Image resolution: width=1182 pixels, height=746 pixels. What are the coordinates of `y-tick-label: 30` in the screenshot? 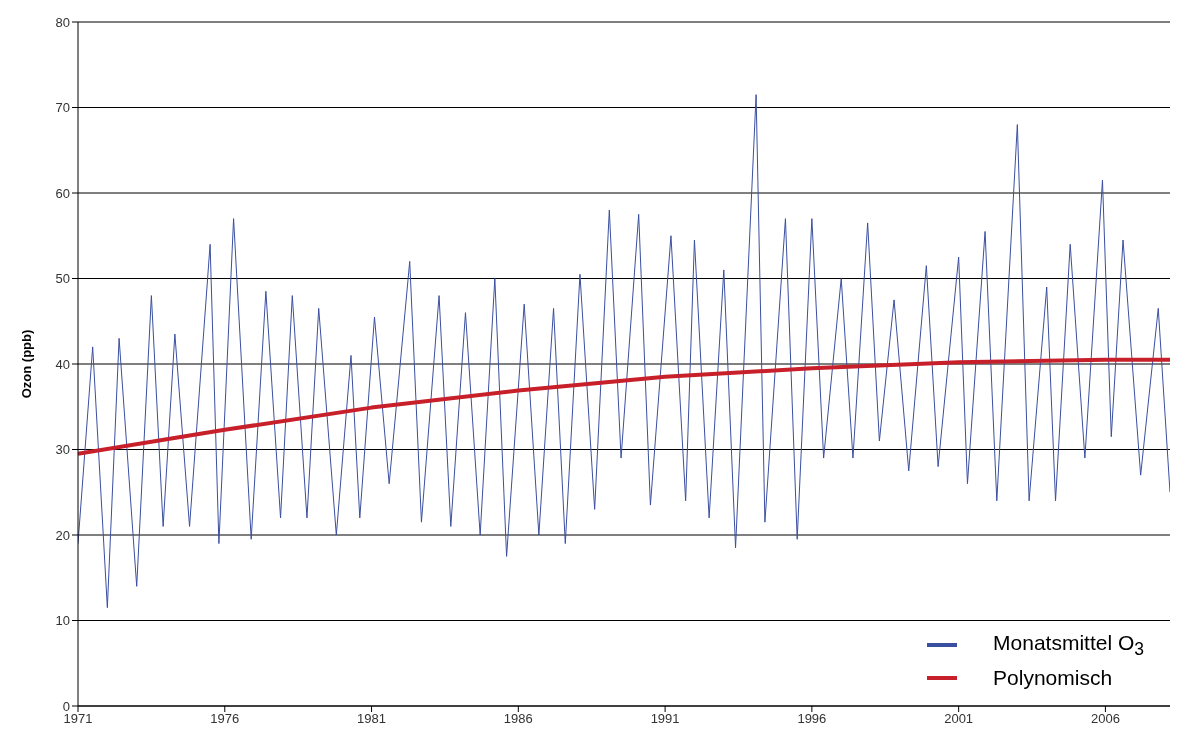 It's located at (62, 450).